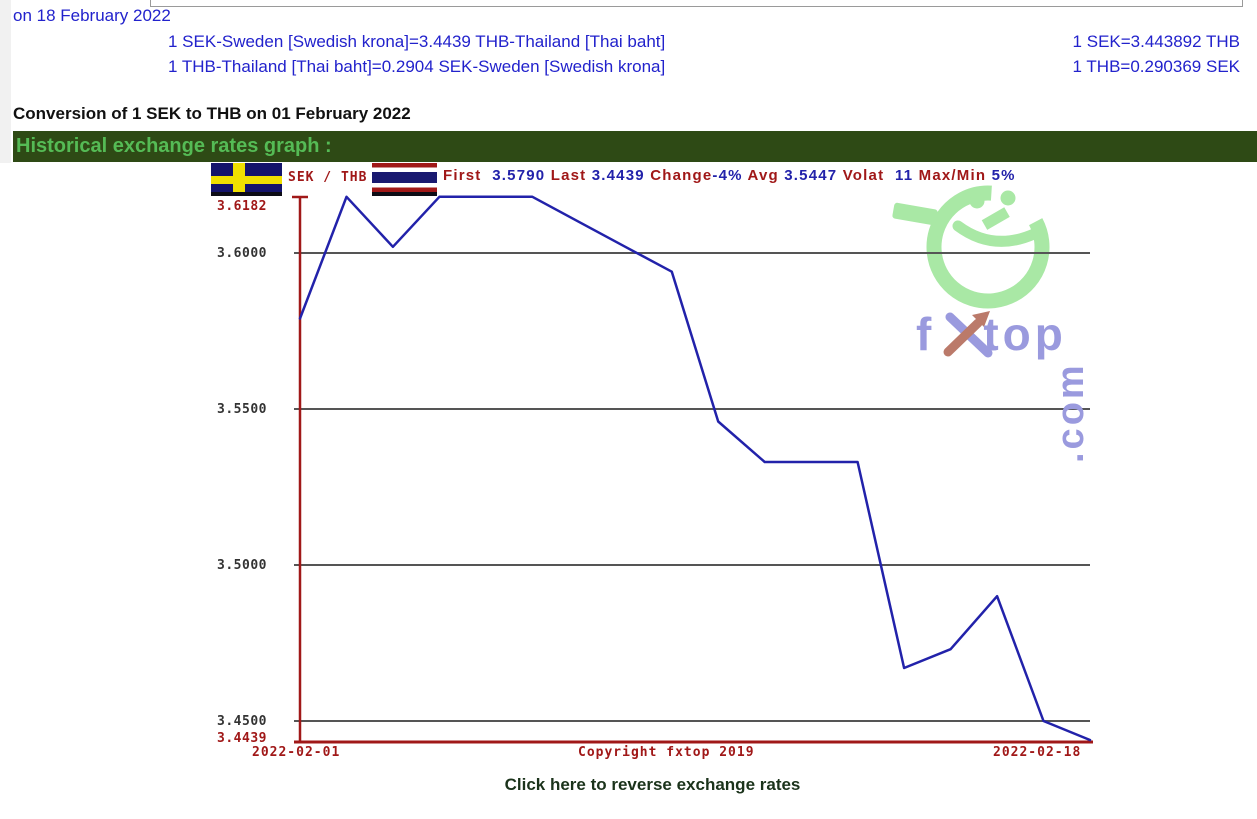 The width and height of the screenshot is (1257, 819). I want to click on form-box-bottom-border, so click(696, 3).